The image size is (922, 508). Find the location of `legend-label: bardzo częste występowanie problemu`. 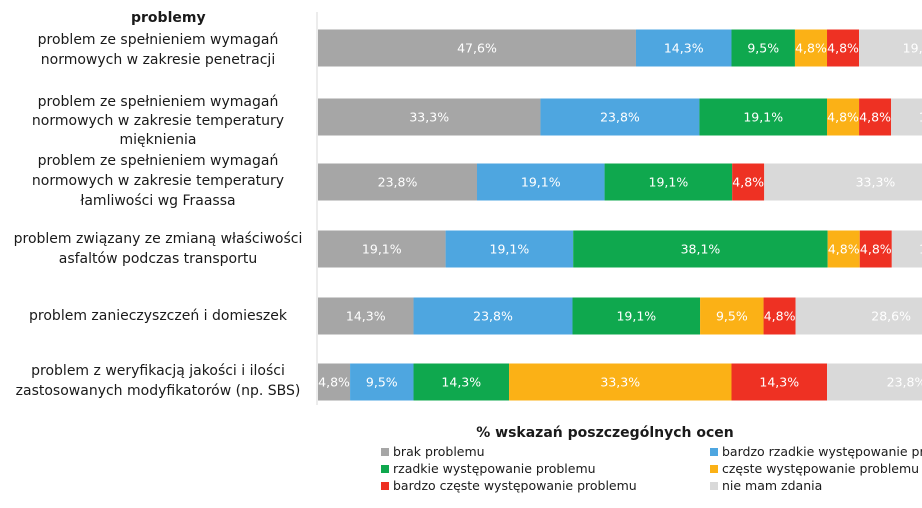

legend-label: bardzo częste występowanie problemu is located at coordinates (515, 485).